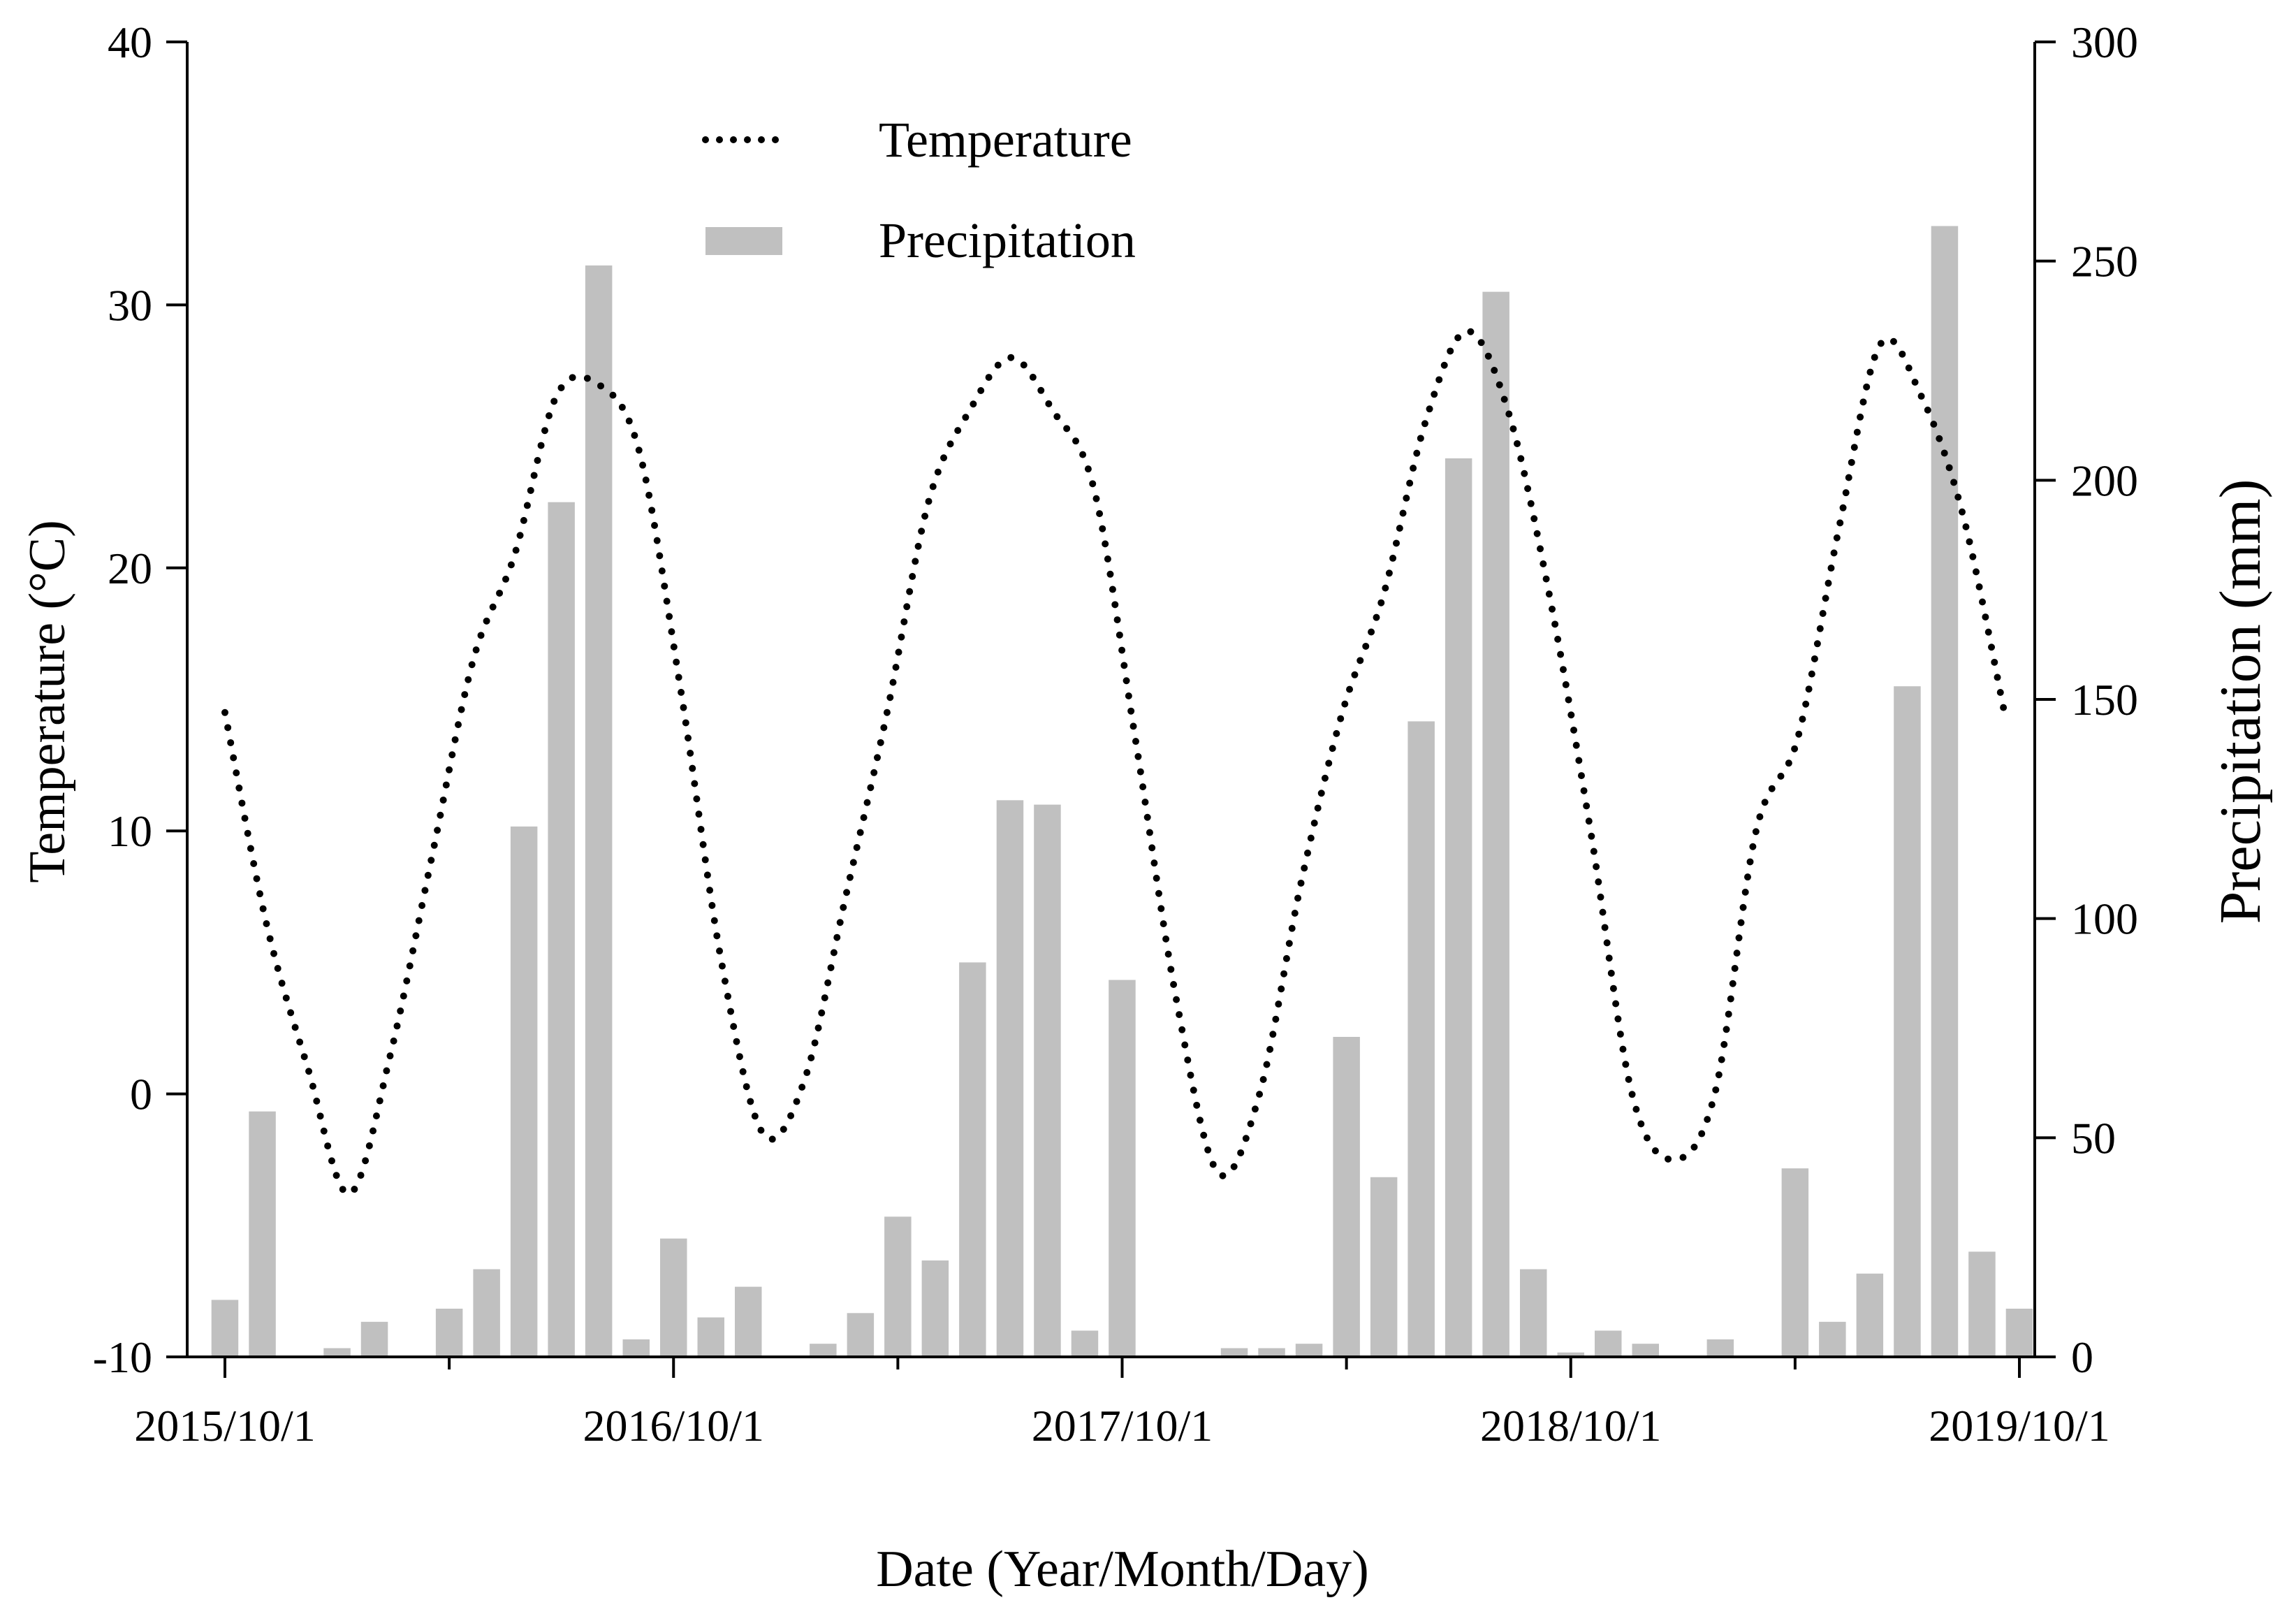 This screenshot has width=2296, height=1621. What do you see at coordinates (2104, 261) in the screenshot?
I see `right-tick-label: 250` at bounding box center [2104, 261].